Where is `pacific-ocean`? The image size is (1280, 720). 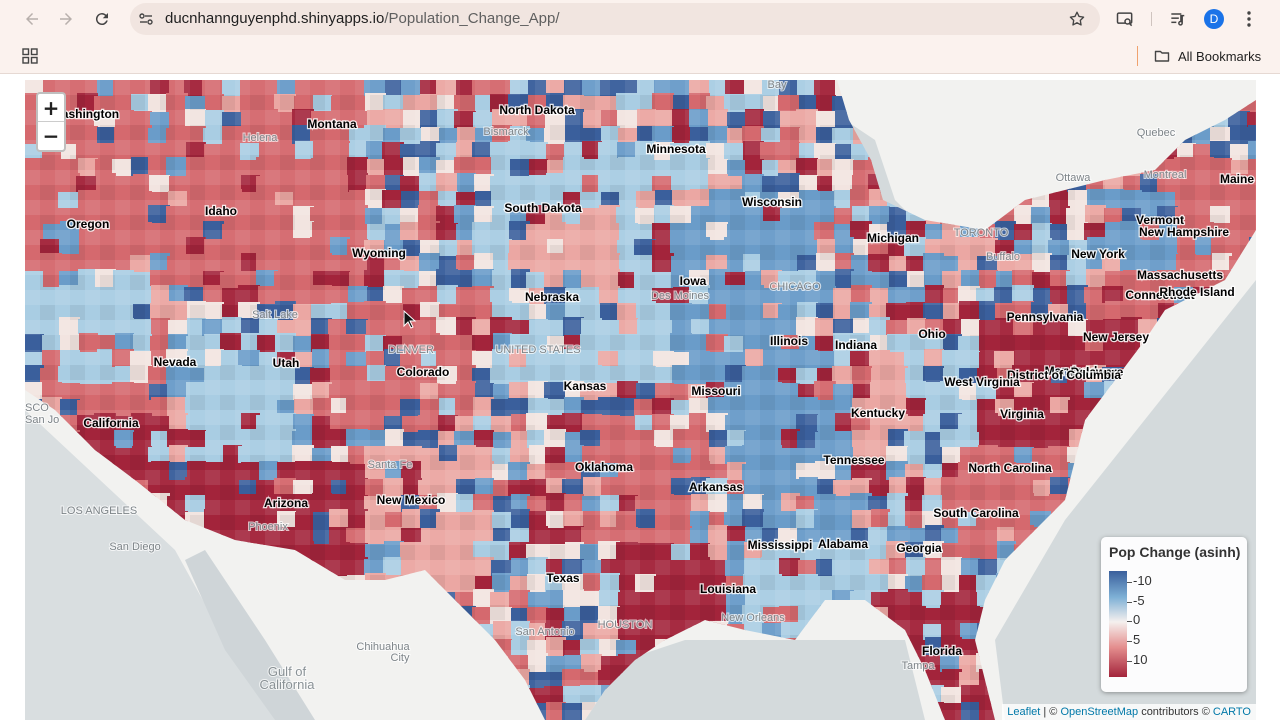 pacific-ocean is located at coordinates (155, 565).